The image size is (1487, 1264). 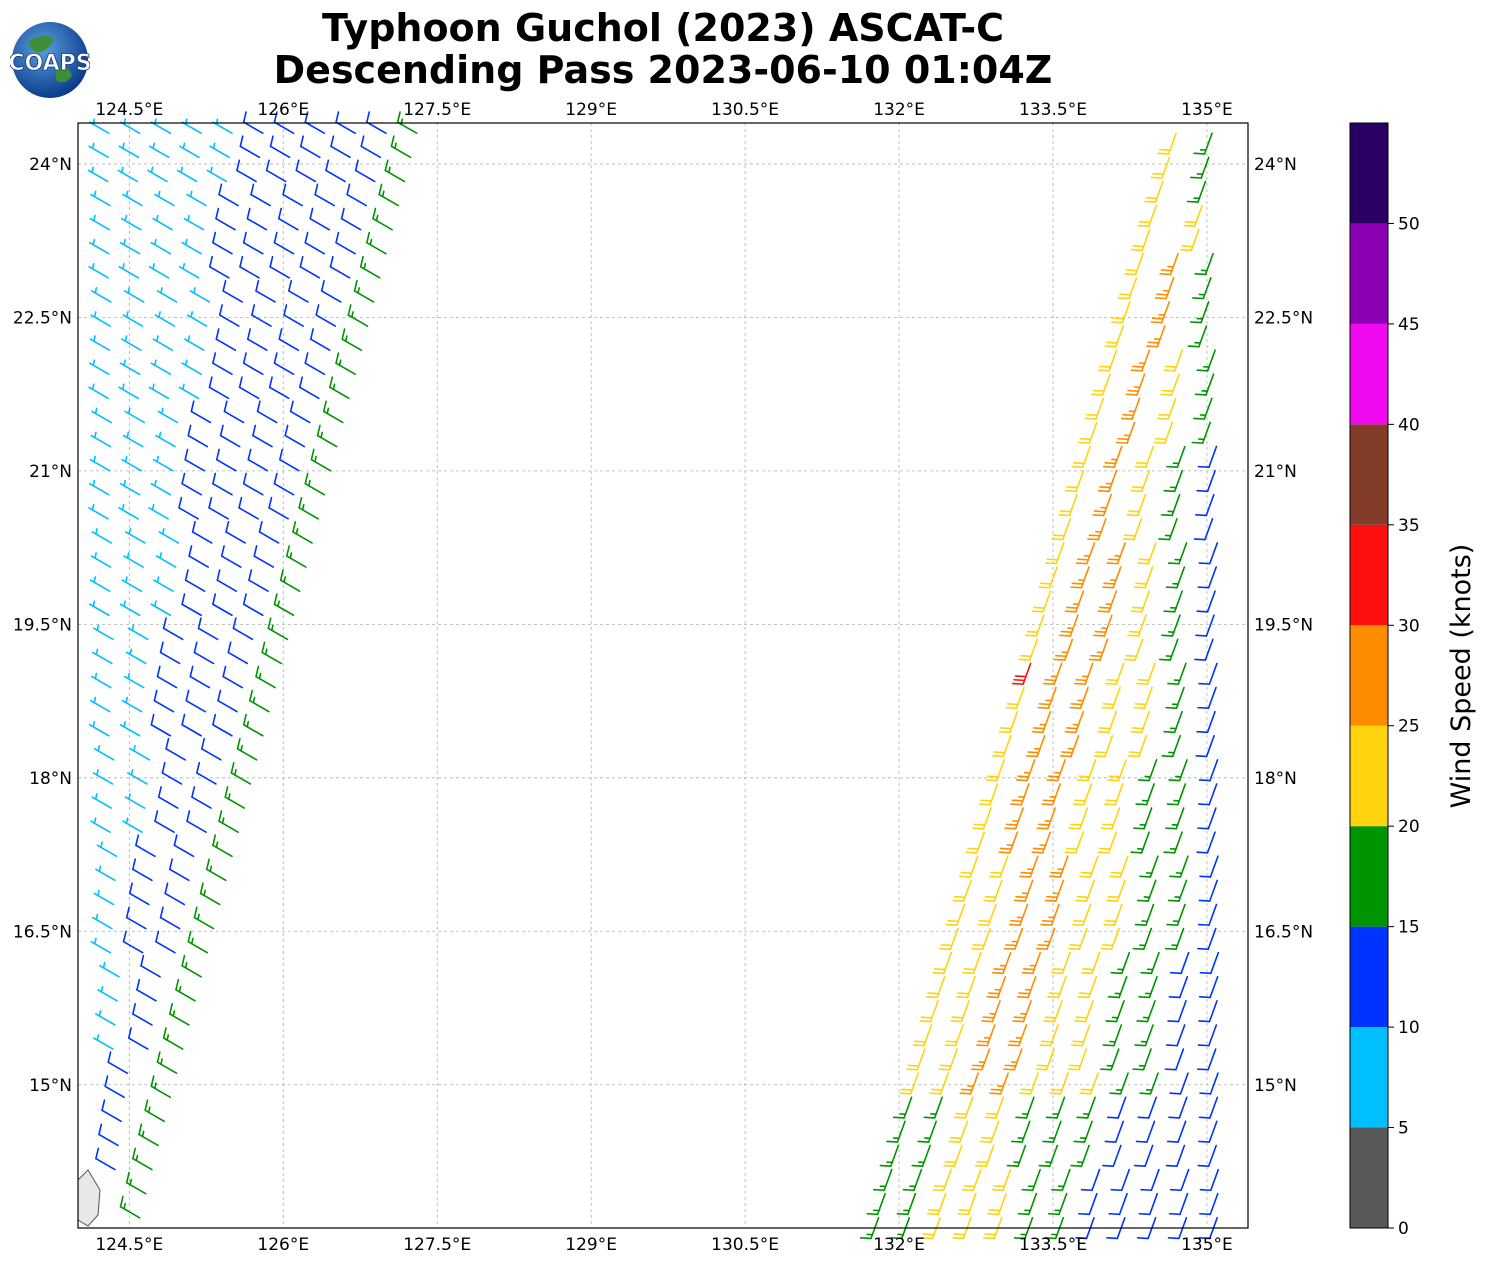 I want to click on lon-tick-label-bottom: 135°E, so click(x=1207, y=1245).